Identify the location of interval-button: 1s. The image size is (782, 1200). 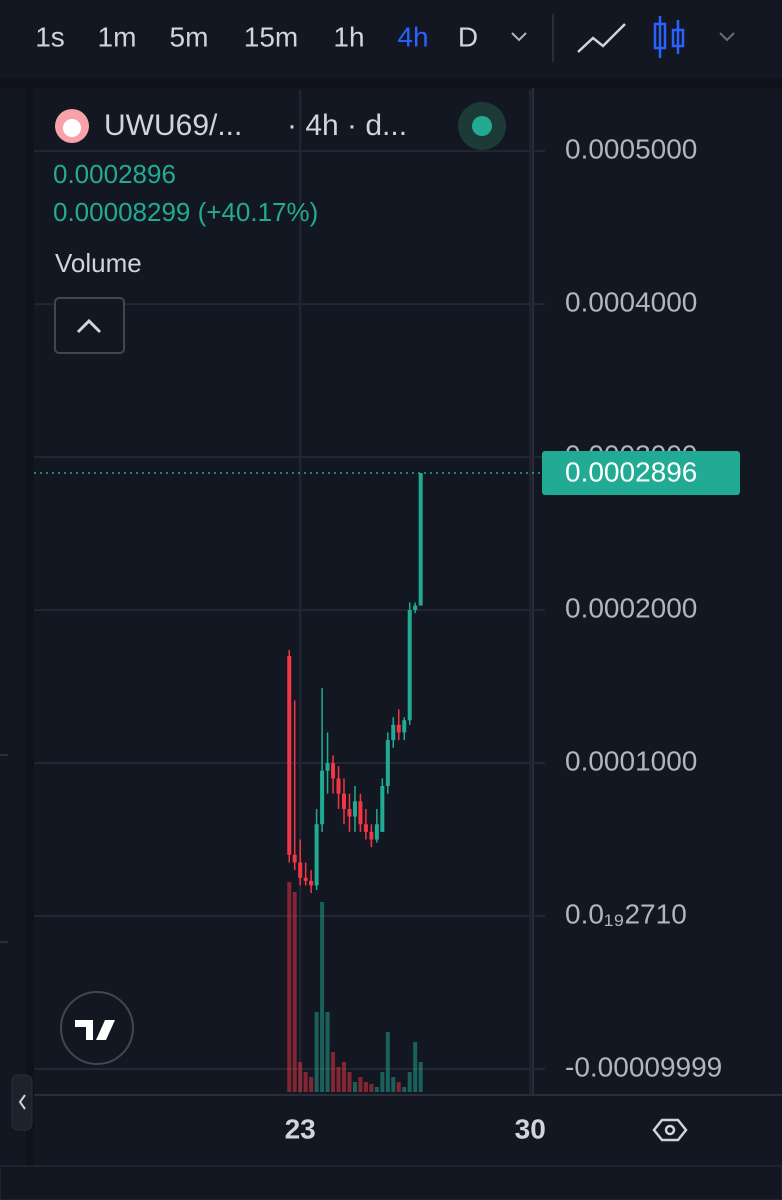
(50, 36).